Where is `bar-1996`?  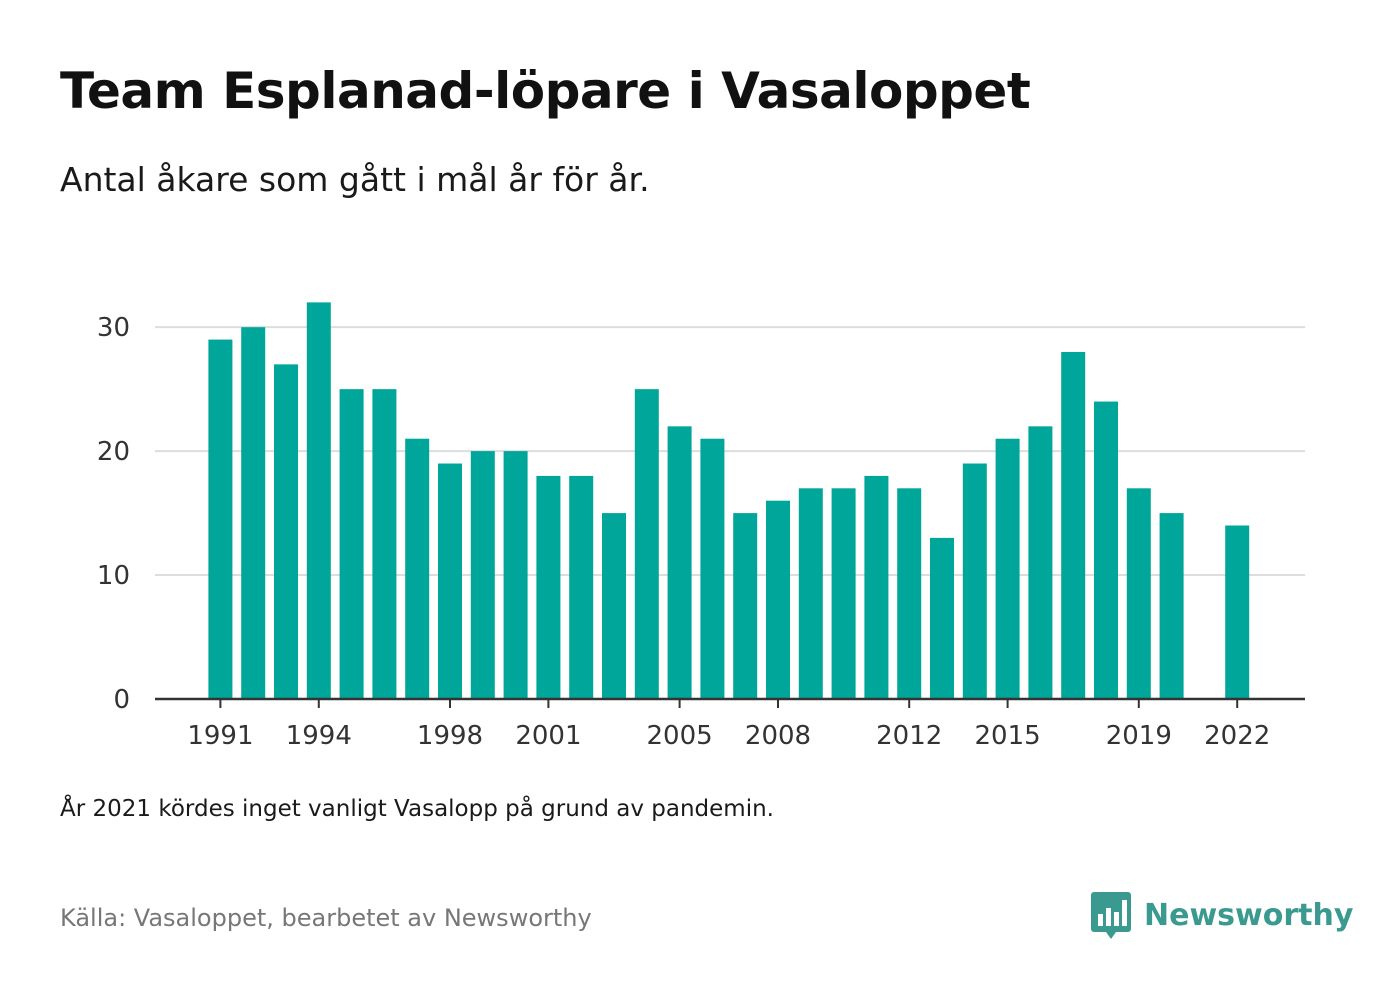 bar-1996 is located at coordinates (384, 544).